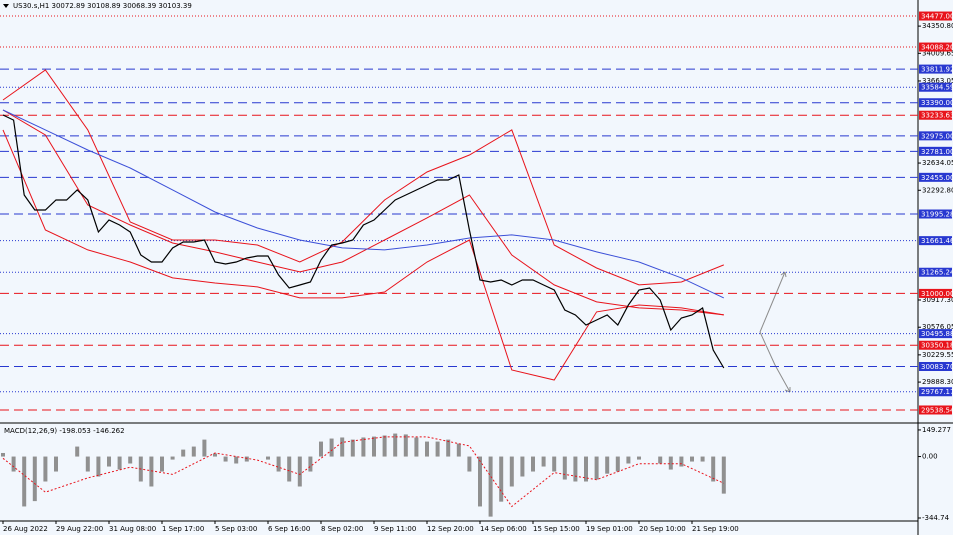  I want to click on x-tick-label: 9 Sep 11:00, so click(395, 529).